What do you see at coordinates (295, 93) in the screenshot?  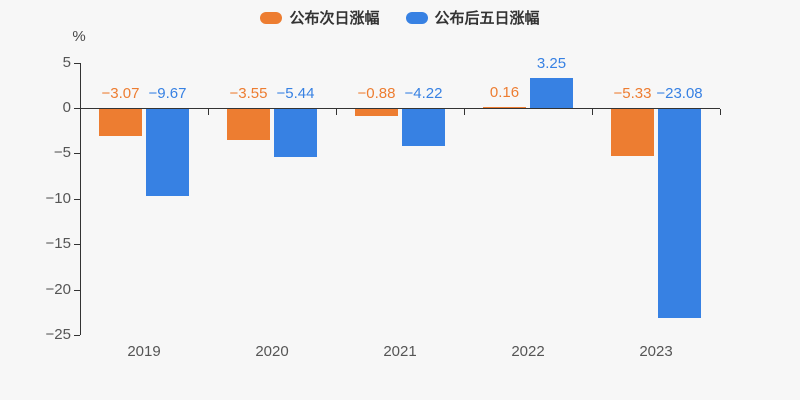 I see `value-label-2020-s1: −5.44` at bounding box center [295, 93].